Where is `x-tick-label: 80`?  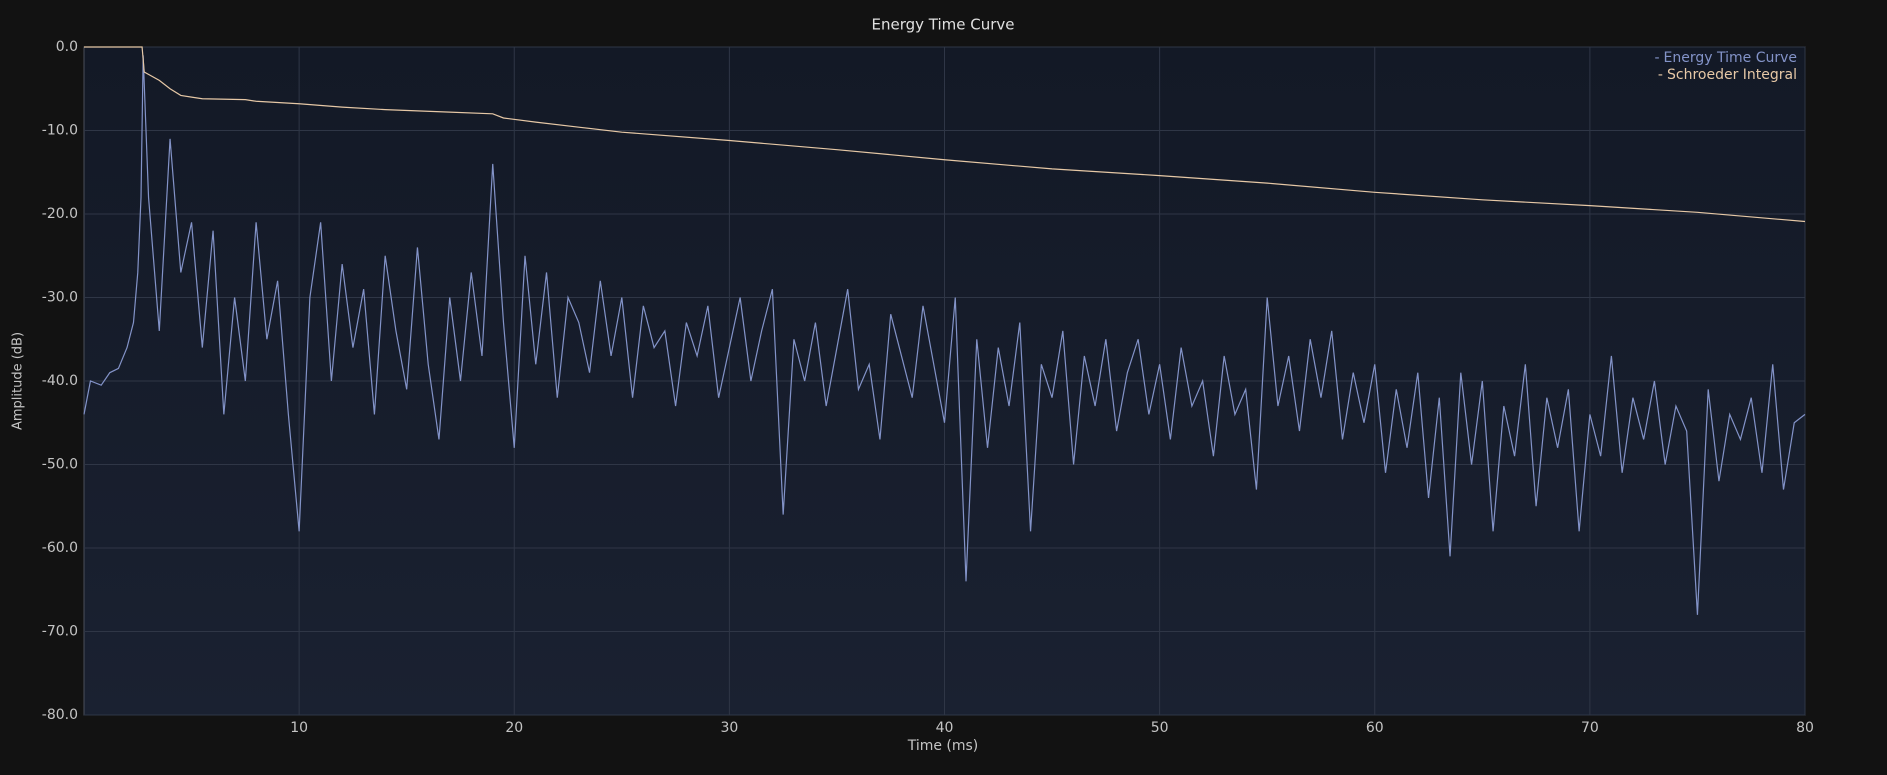 x-tick-label: 80 is located at coordinates (1805, 728).